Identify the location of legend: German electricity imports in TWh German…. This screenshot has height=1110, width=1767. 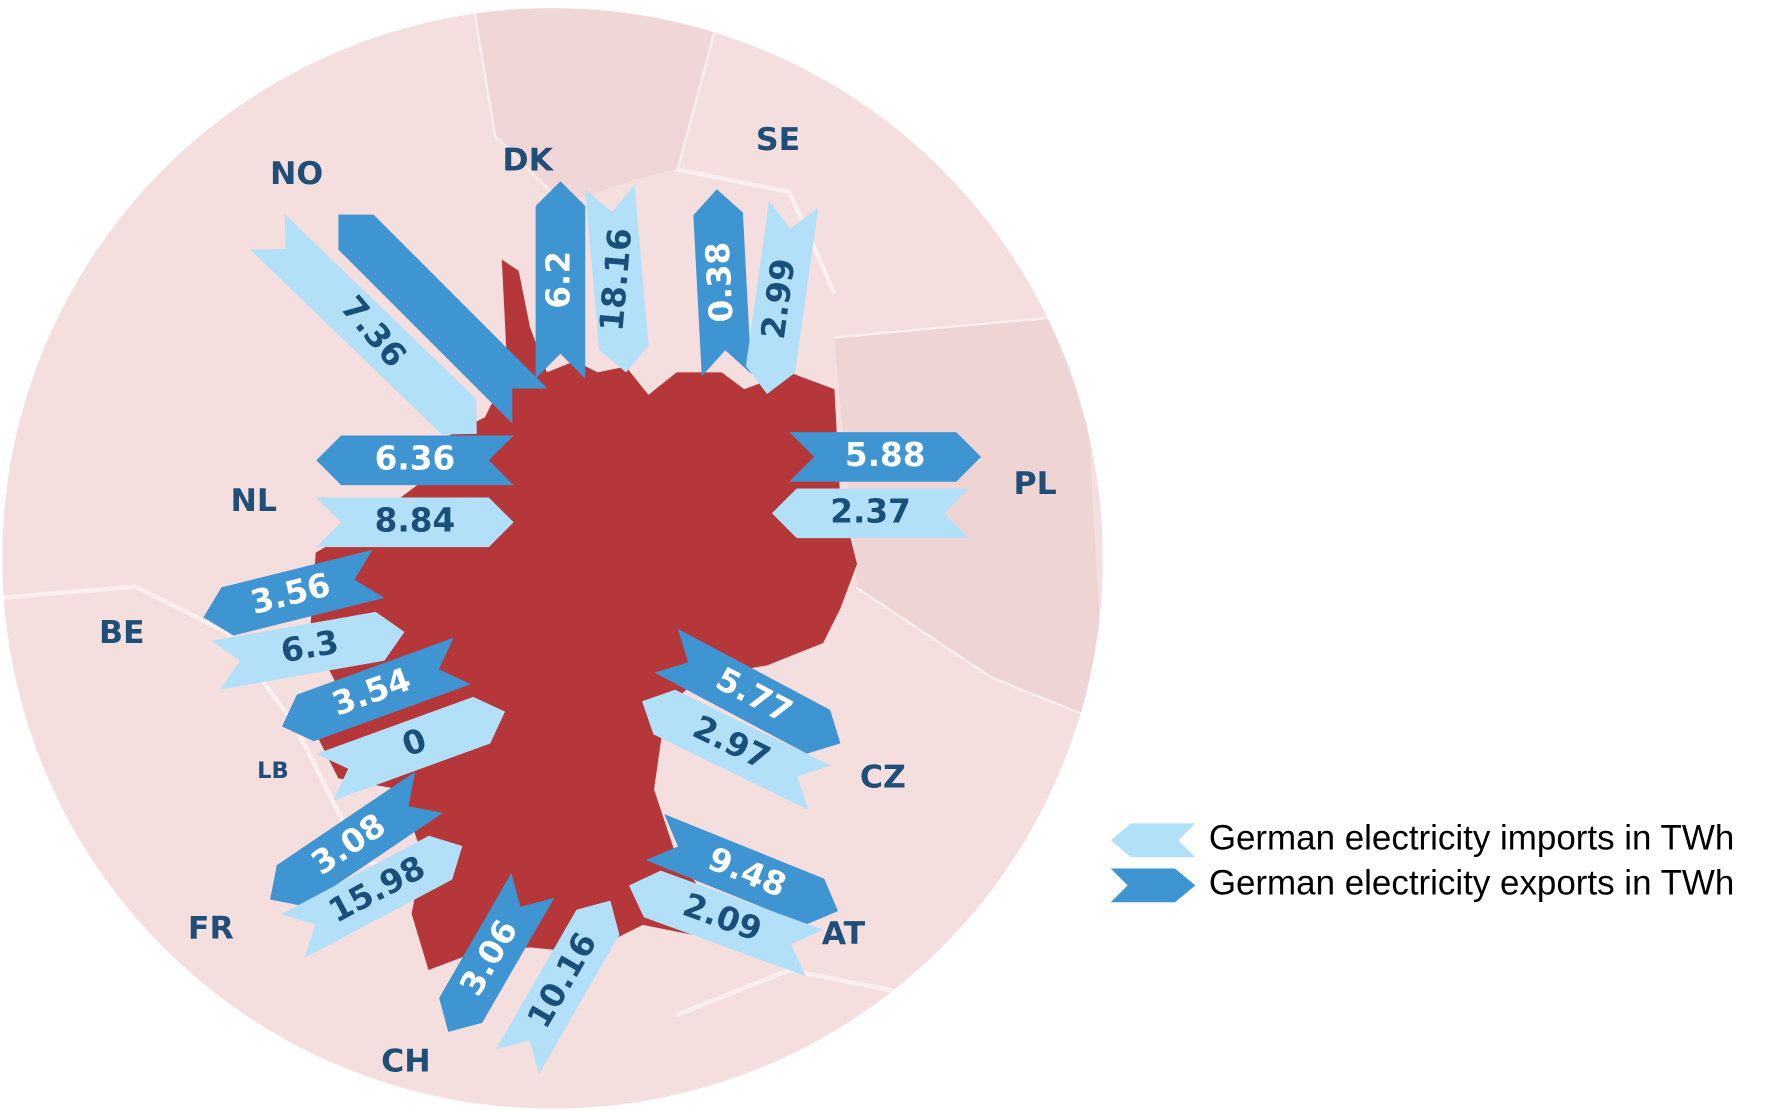
(1422, 861).